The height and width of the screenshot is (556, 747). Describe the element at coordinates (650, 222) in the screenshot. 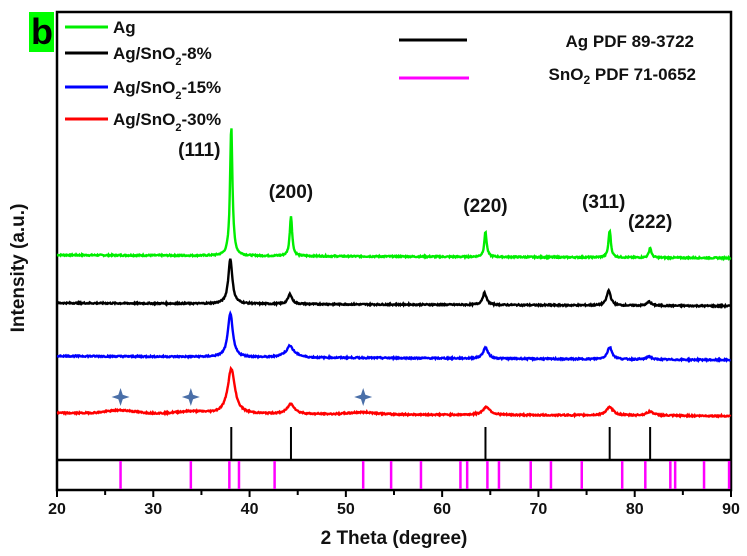

I see `hkl-label: (222)` at that location.